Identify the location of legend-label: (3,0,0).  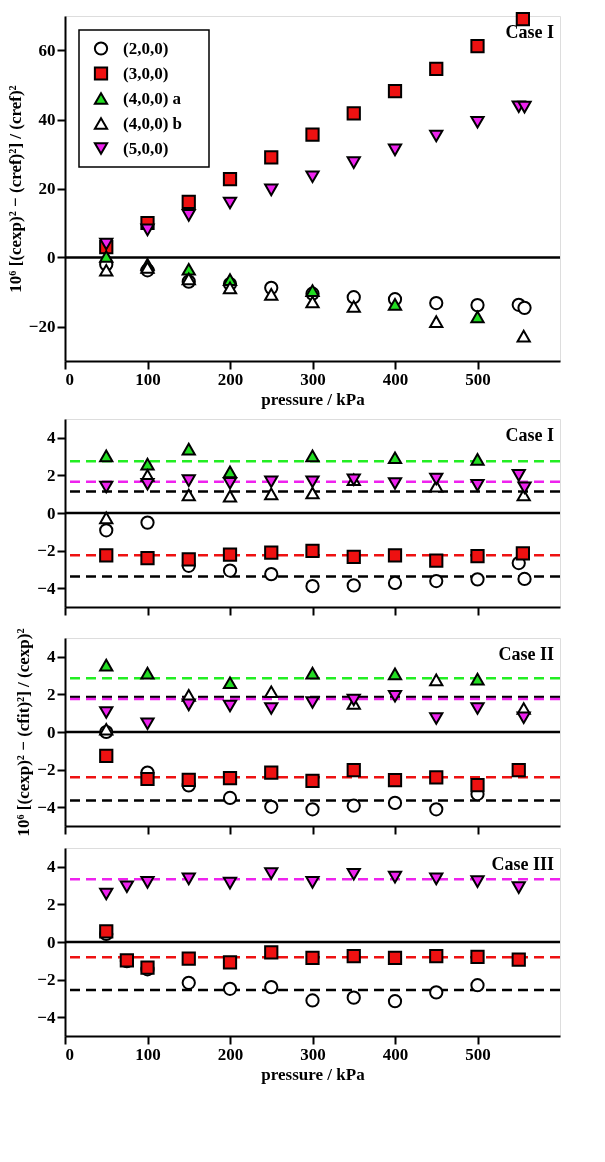
(146, 73).